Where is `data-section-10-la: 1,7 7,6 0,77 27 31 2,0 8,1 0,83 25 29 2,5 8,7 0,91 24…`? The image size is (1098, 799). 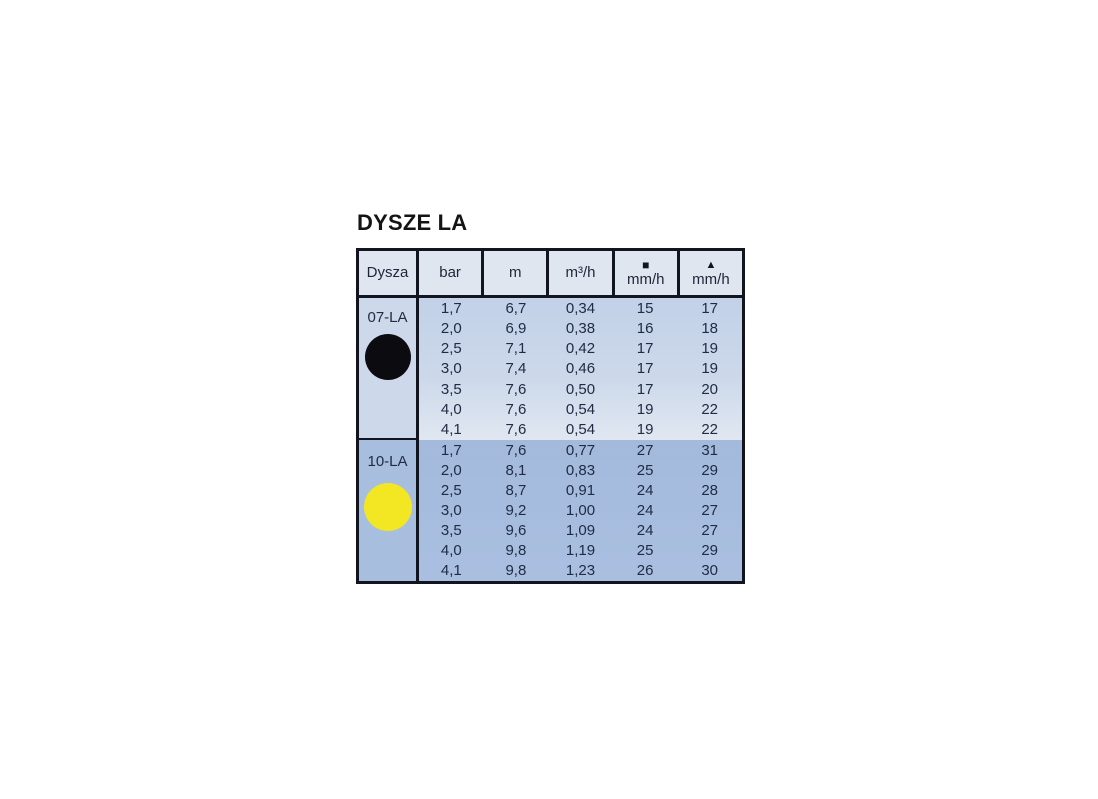
data-section-10-la: 1,7 7,6 0,77 27 31 2,0 8,1 0,83 25 29 2,5 8,7 0,91 24… is located at coordinates (580, 510).